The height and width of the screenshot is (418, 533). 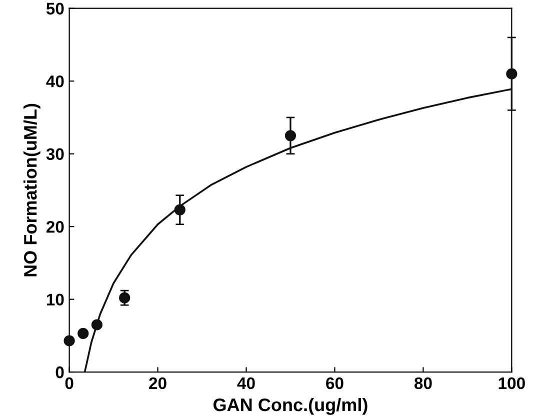 What do you see at coordinates (511, 383) in the screenshot?
I see `x-tick-label: 100` at bounding box center [511, 383].